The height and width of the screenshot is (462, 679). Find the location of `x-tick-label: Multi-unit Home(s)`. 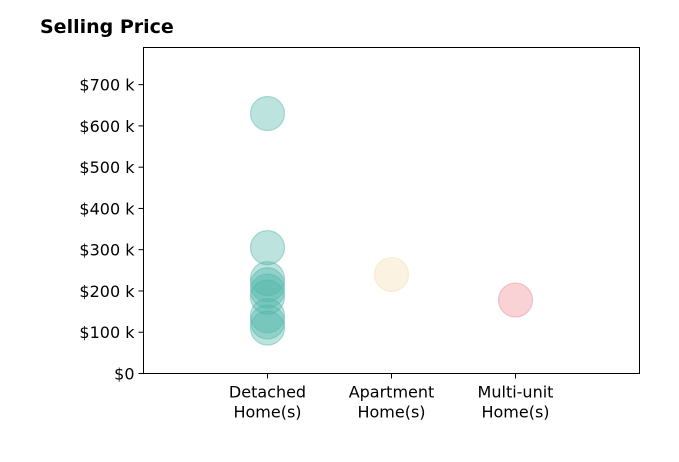

x-tick-label: Multi-unit Home(s) is located at coordinates (516, 402).